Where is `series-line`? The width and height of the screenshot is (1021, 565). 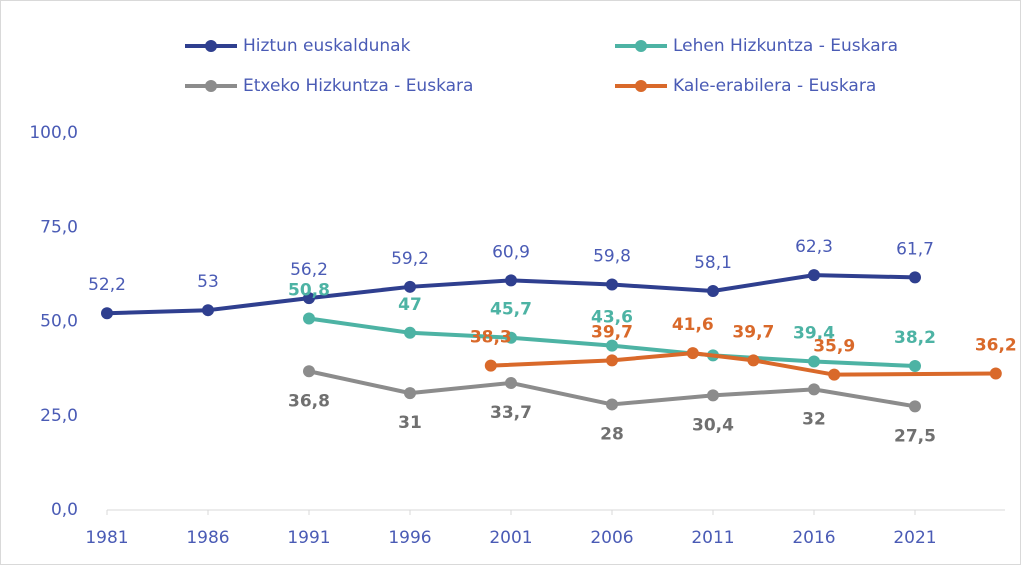
series-line is located at coordinates (743, 364).